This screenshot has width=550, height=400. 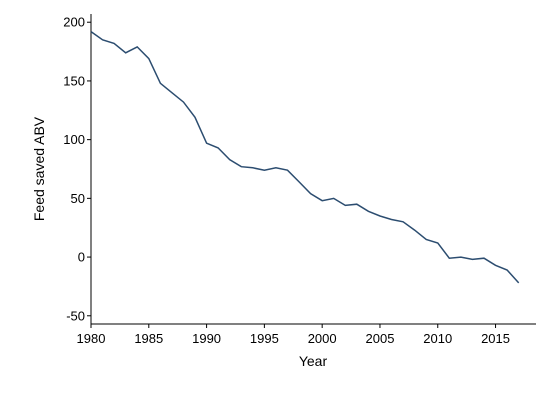 I want to click on x-tick-label: 2005, so click(x=380, y=338).